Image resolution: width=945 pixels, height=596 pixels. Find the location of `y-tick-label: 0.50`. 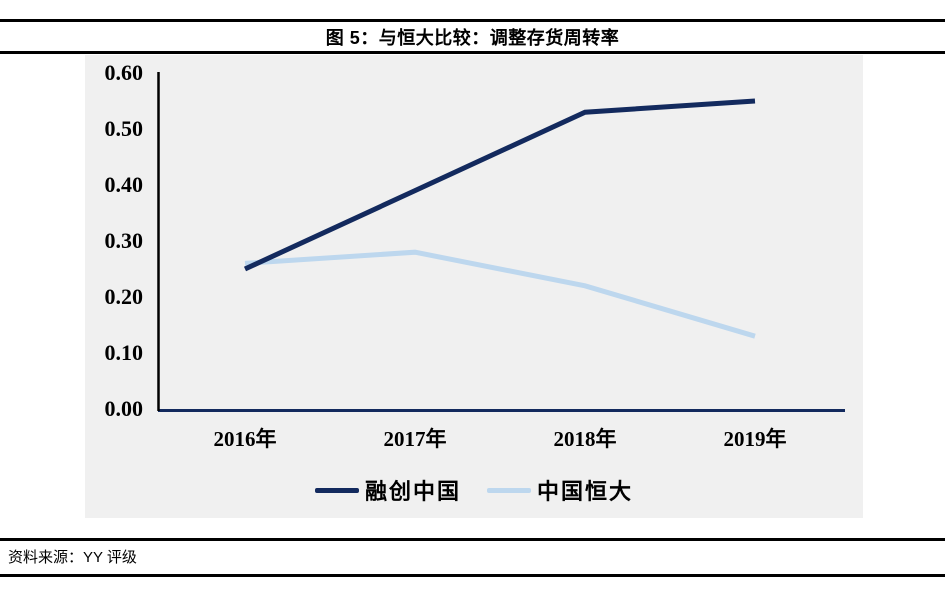

y-tick-label: 0.50 is located at coordinates (124, 128).